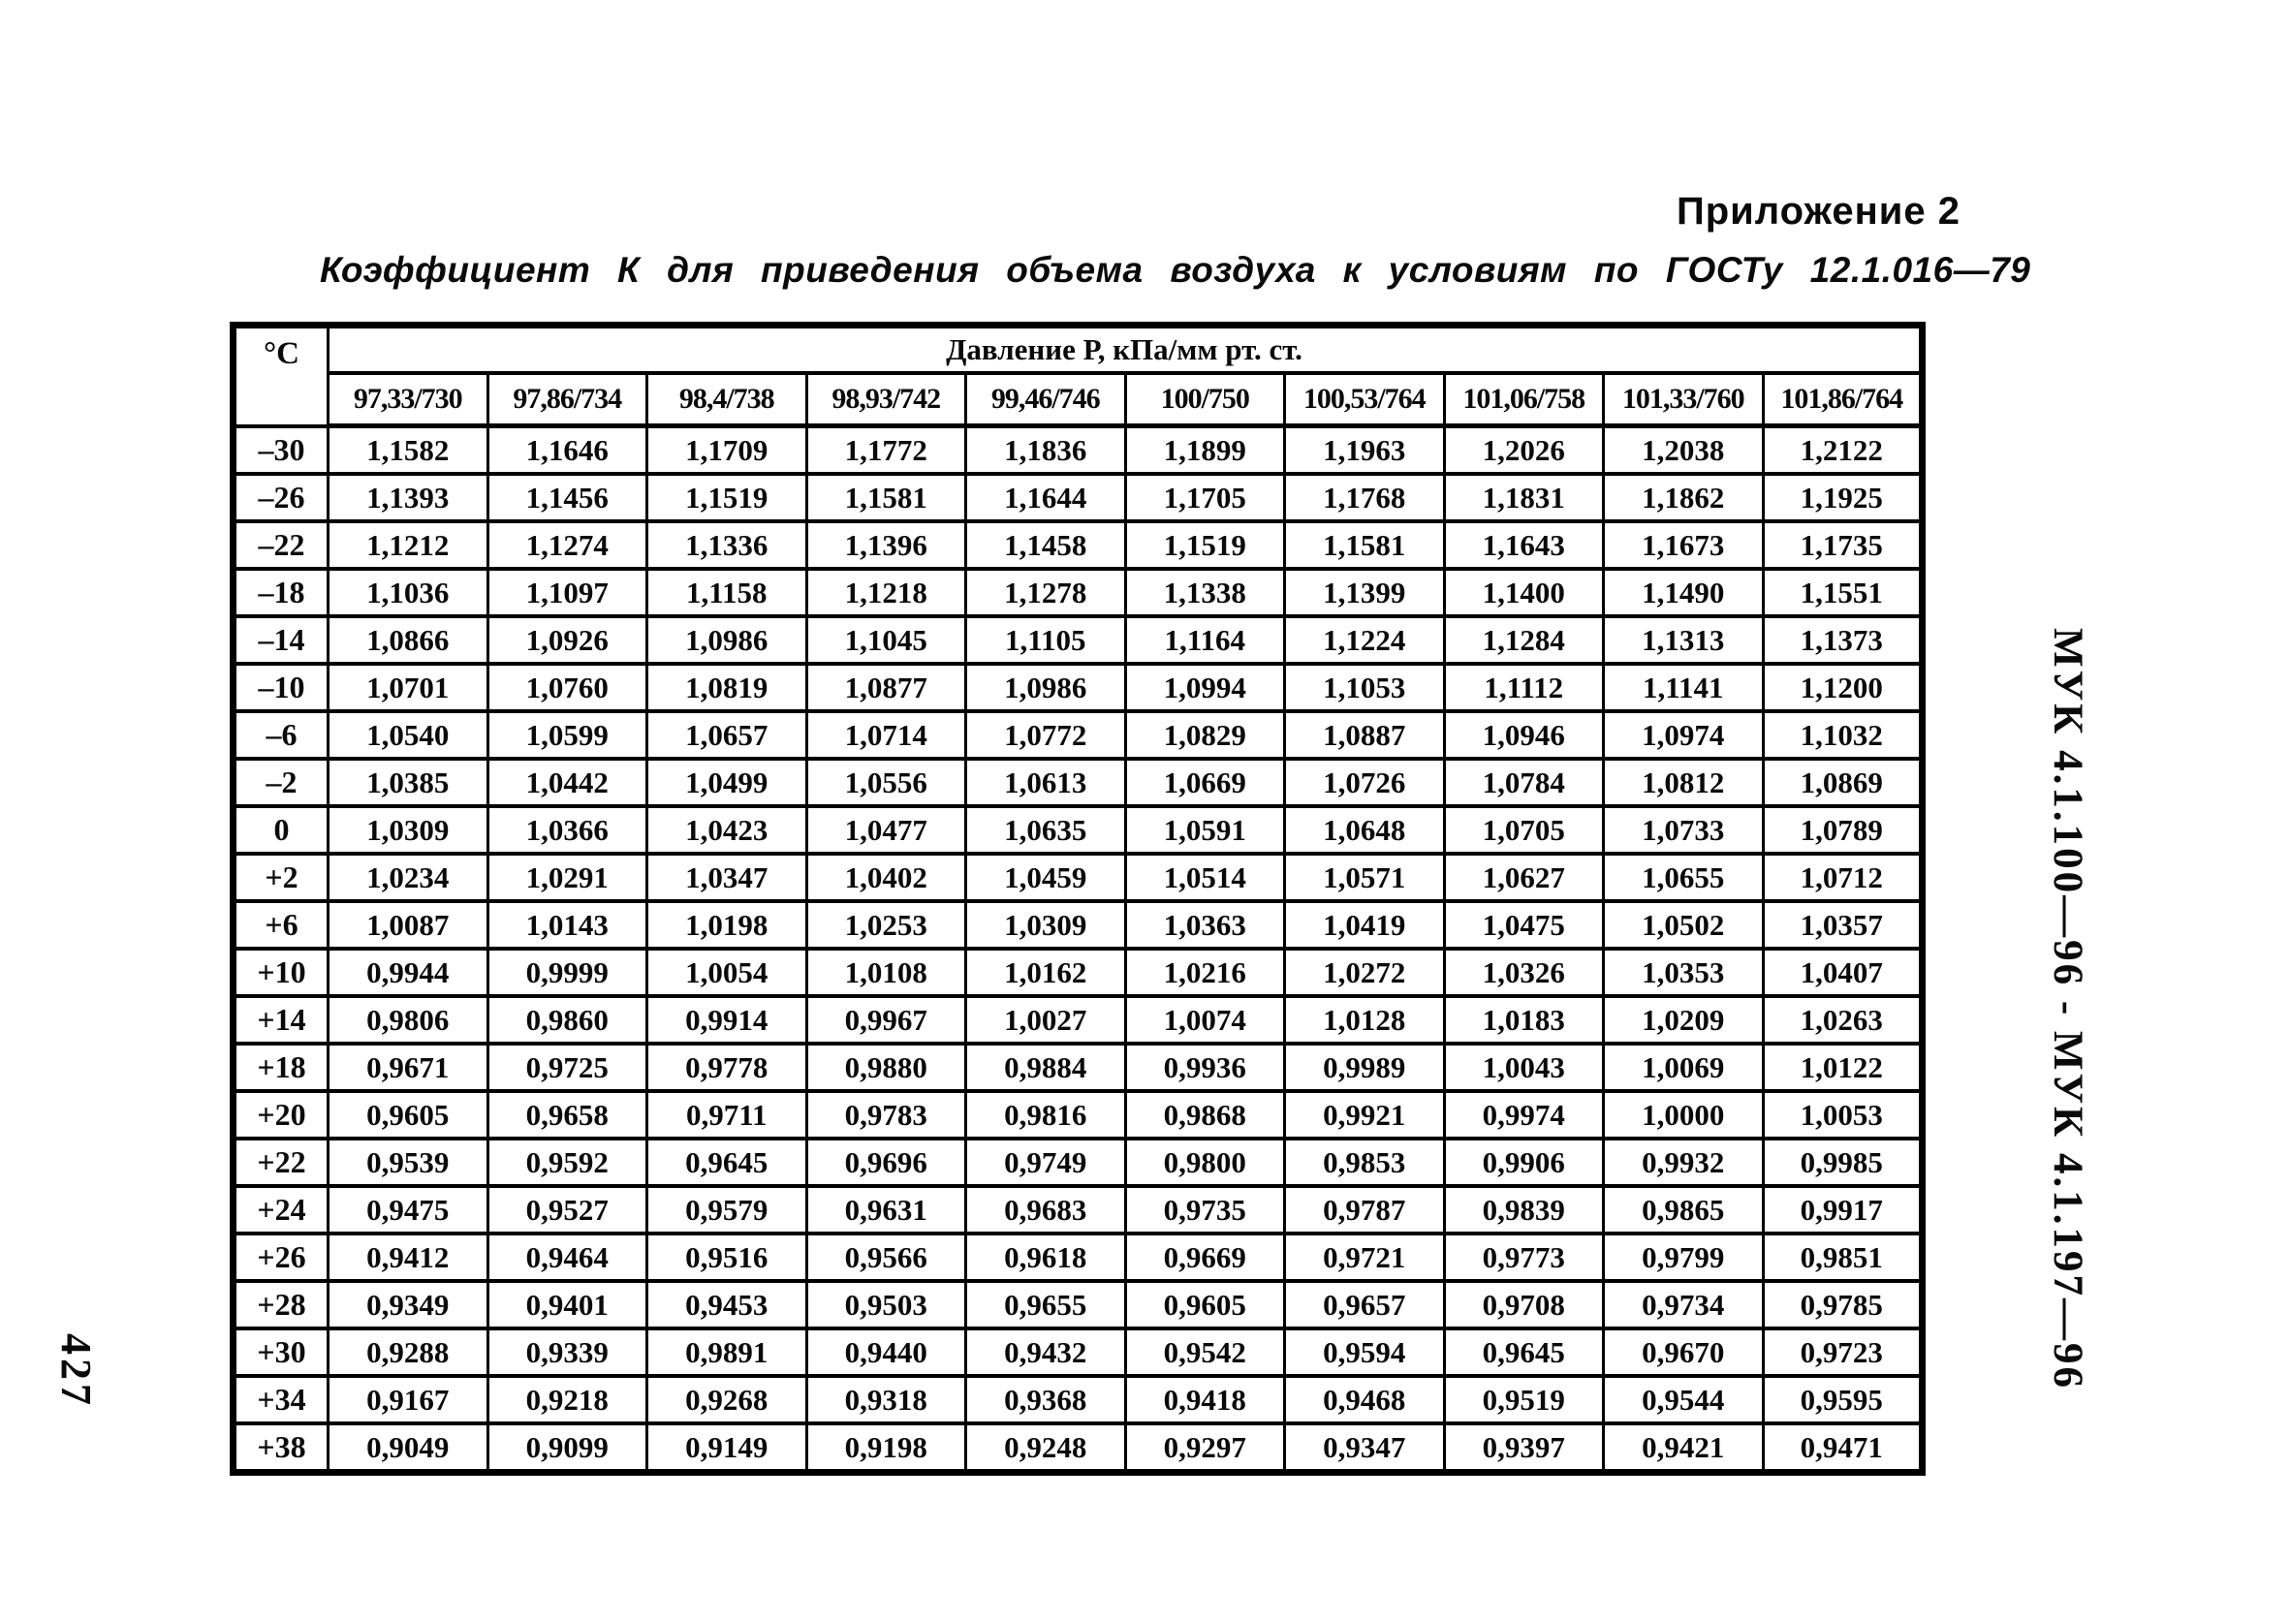 The width and height of the screenshot is (2290, 1624). I want to click on coefficient-cell: 0,9974, so click(1523, 1114).